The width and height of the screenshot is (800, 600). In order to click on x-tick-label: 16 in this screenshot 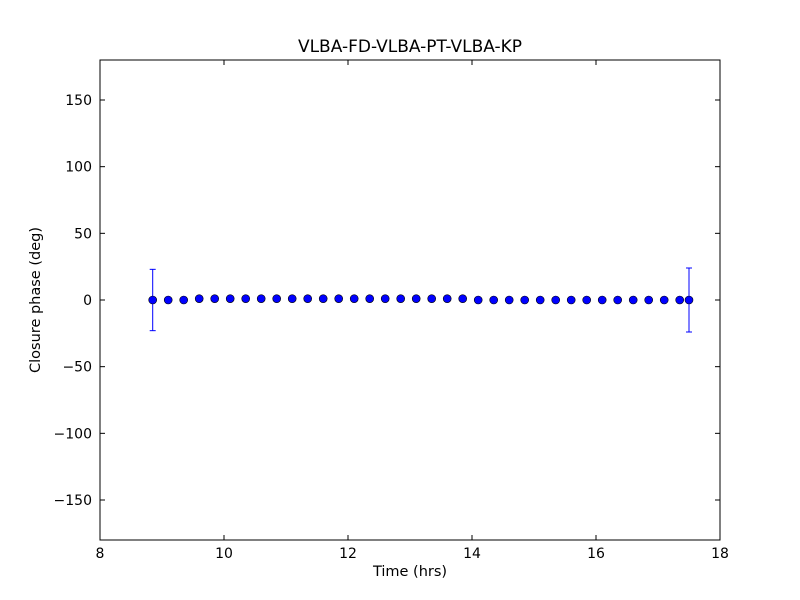, I will do `click(596, 554)`.